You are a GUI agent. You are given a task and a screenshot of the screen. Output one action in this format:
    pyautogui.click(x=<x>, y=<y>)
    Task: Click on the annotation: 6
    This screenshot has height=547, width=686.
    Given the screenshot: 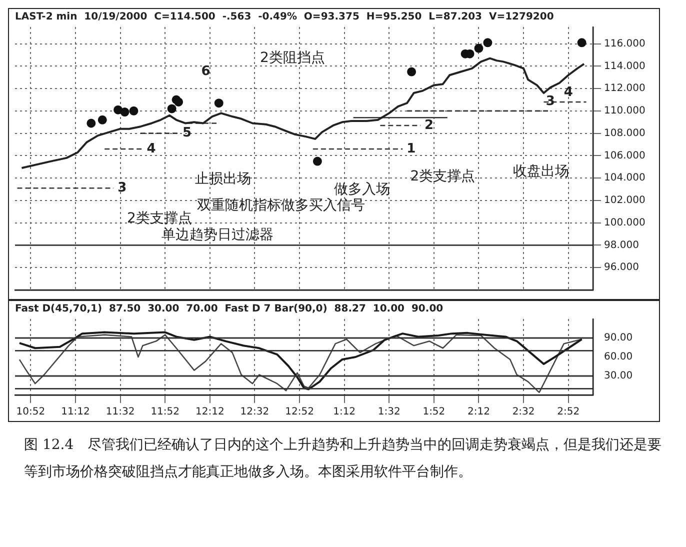 What is the action you would take?
    pyautogui.click(x=205, y=72)
    